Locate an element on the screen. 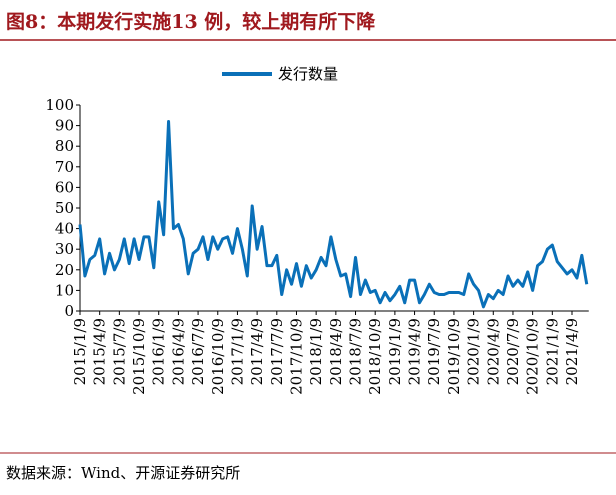 The width and height of the screenshot is (616, 495). x-tick-label: 2021/4/9 is located at coordinates (572, 351).